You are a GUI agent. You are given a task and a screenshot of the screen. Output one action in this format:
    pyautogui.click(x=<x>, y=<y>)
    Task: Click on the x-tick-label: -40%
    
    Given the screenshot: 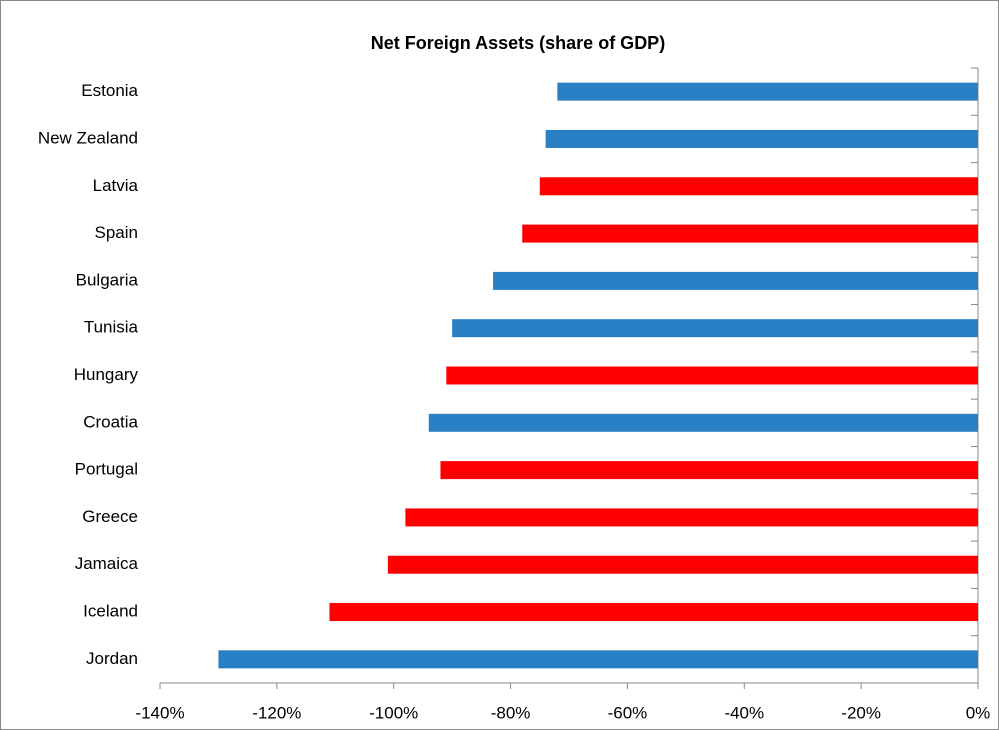 What is the action you would take?
    pyautogui.click(x=744, y=712)
    